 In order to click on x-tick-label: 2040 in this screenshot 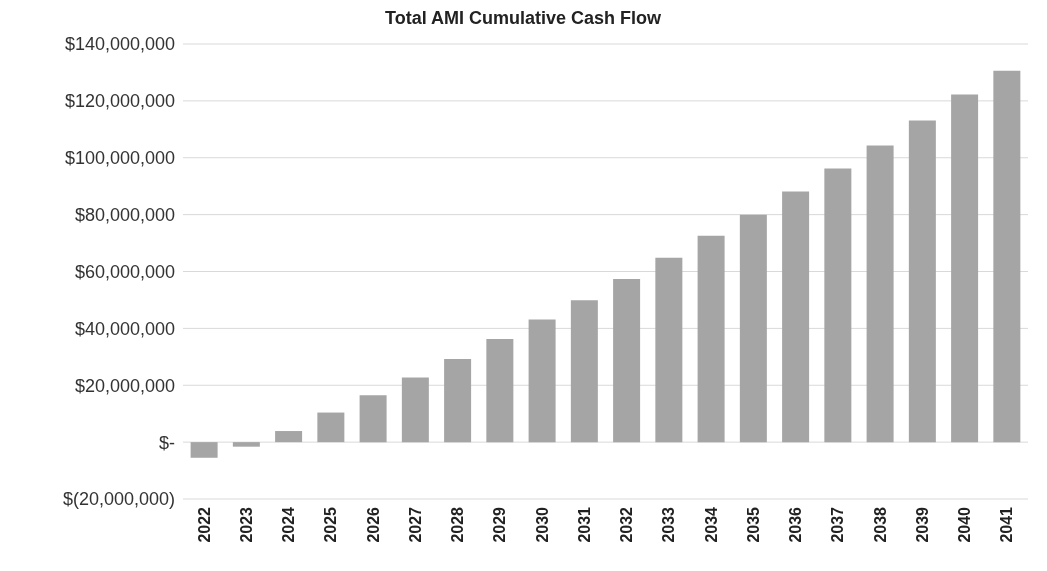, I will do `click(965, 524)`.